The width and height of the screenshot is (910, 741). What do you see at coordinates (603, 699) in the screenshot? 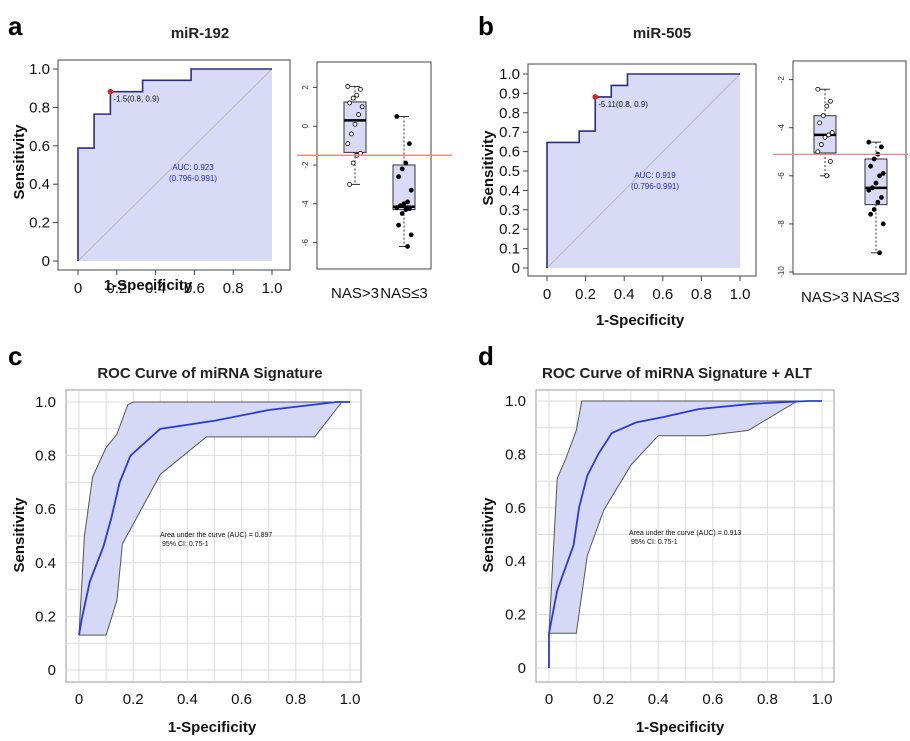
I see `panel-d-xtick-label: 0.2` at bounding box center [603, 699].